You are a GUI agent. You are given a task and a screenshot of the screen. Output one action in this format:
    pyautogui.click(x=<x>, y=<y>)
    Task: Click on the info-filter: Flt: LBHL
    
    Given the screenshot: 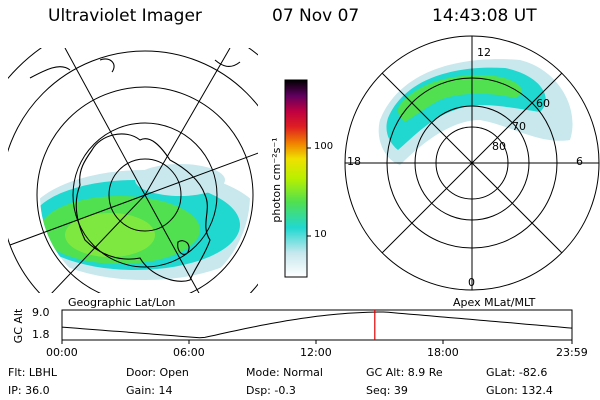 What is the action you would take?
    pyautogui.click(x=32, y=372)
    